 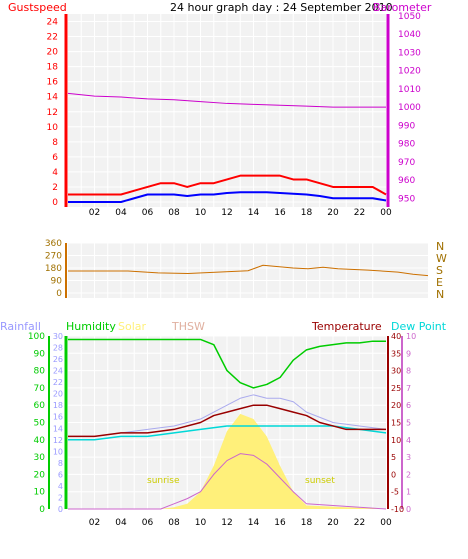 What do you see at coordinates (53, 83) in the screenshot?
I see `gust-tick-label: 16` at bounding box center [53, 83].